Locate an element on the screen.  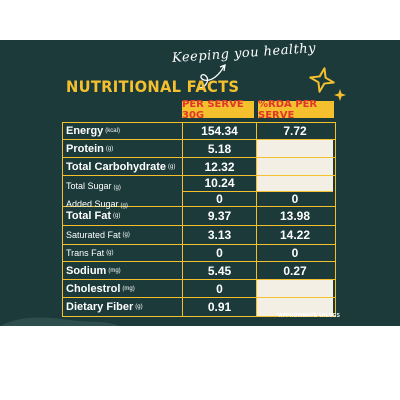
table-row-sodium: Sodium (mg) 5.45 0.27 is located at coordinates (199, 271).